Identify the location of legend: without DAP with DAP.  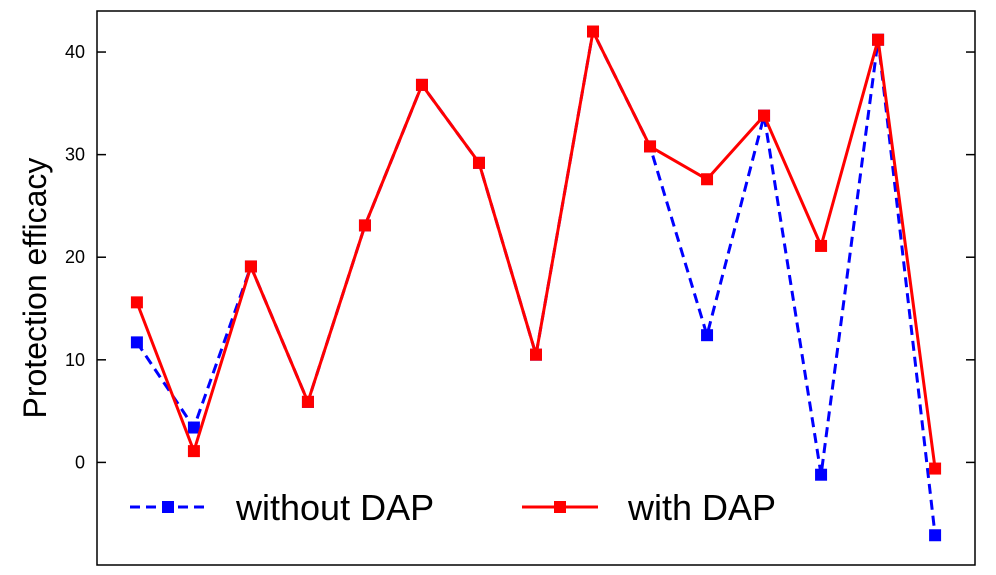
(453, 507).